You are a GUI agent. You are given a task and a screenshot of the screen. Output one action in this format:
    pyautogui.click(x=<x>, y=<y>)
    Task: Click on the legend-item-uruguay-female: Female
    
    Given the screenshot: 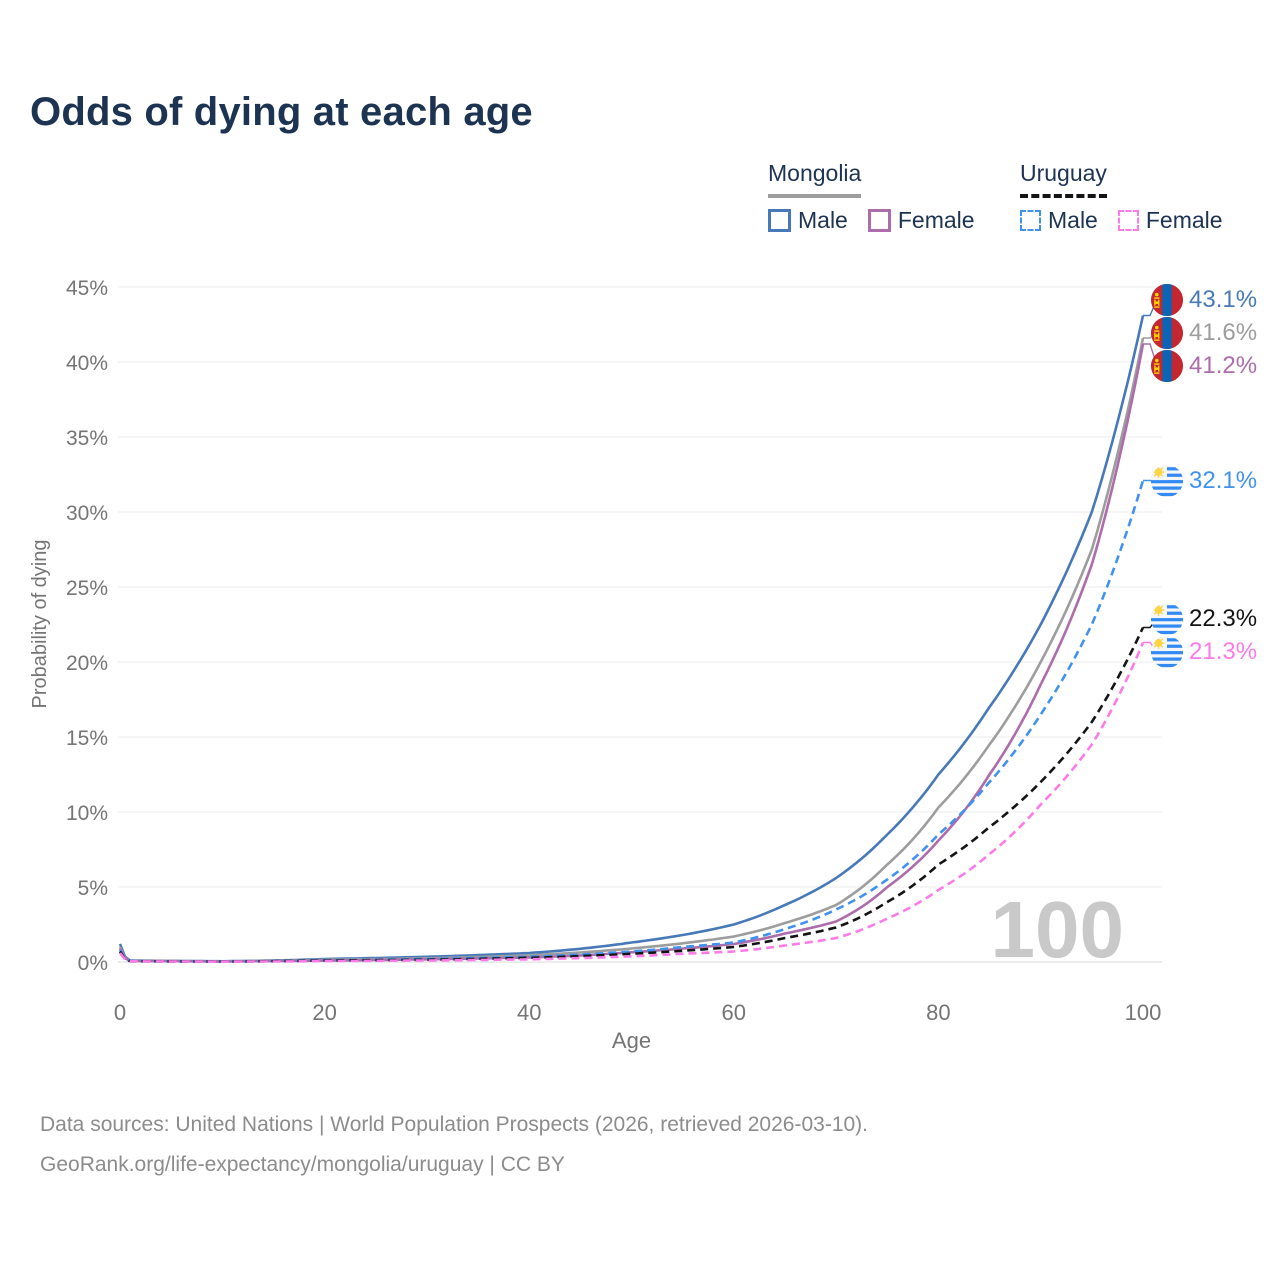 What is the action you would take?
    pyautogui.click(x=1170, y=220)
    